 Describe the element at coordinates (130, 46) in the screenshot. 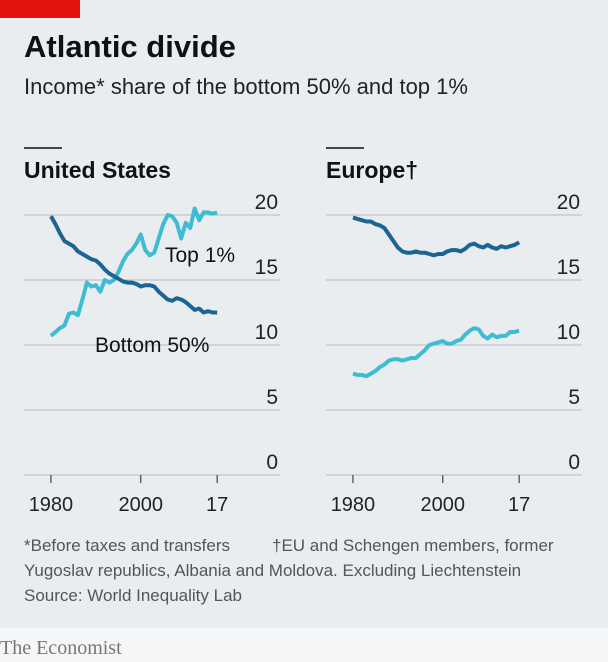

I see `chart-title: Atlantic divide` at that location.